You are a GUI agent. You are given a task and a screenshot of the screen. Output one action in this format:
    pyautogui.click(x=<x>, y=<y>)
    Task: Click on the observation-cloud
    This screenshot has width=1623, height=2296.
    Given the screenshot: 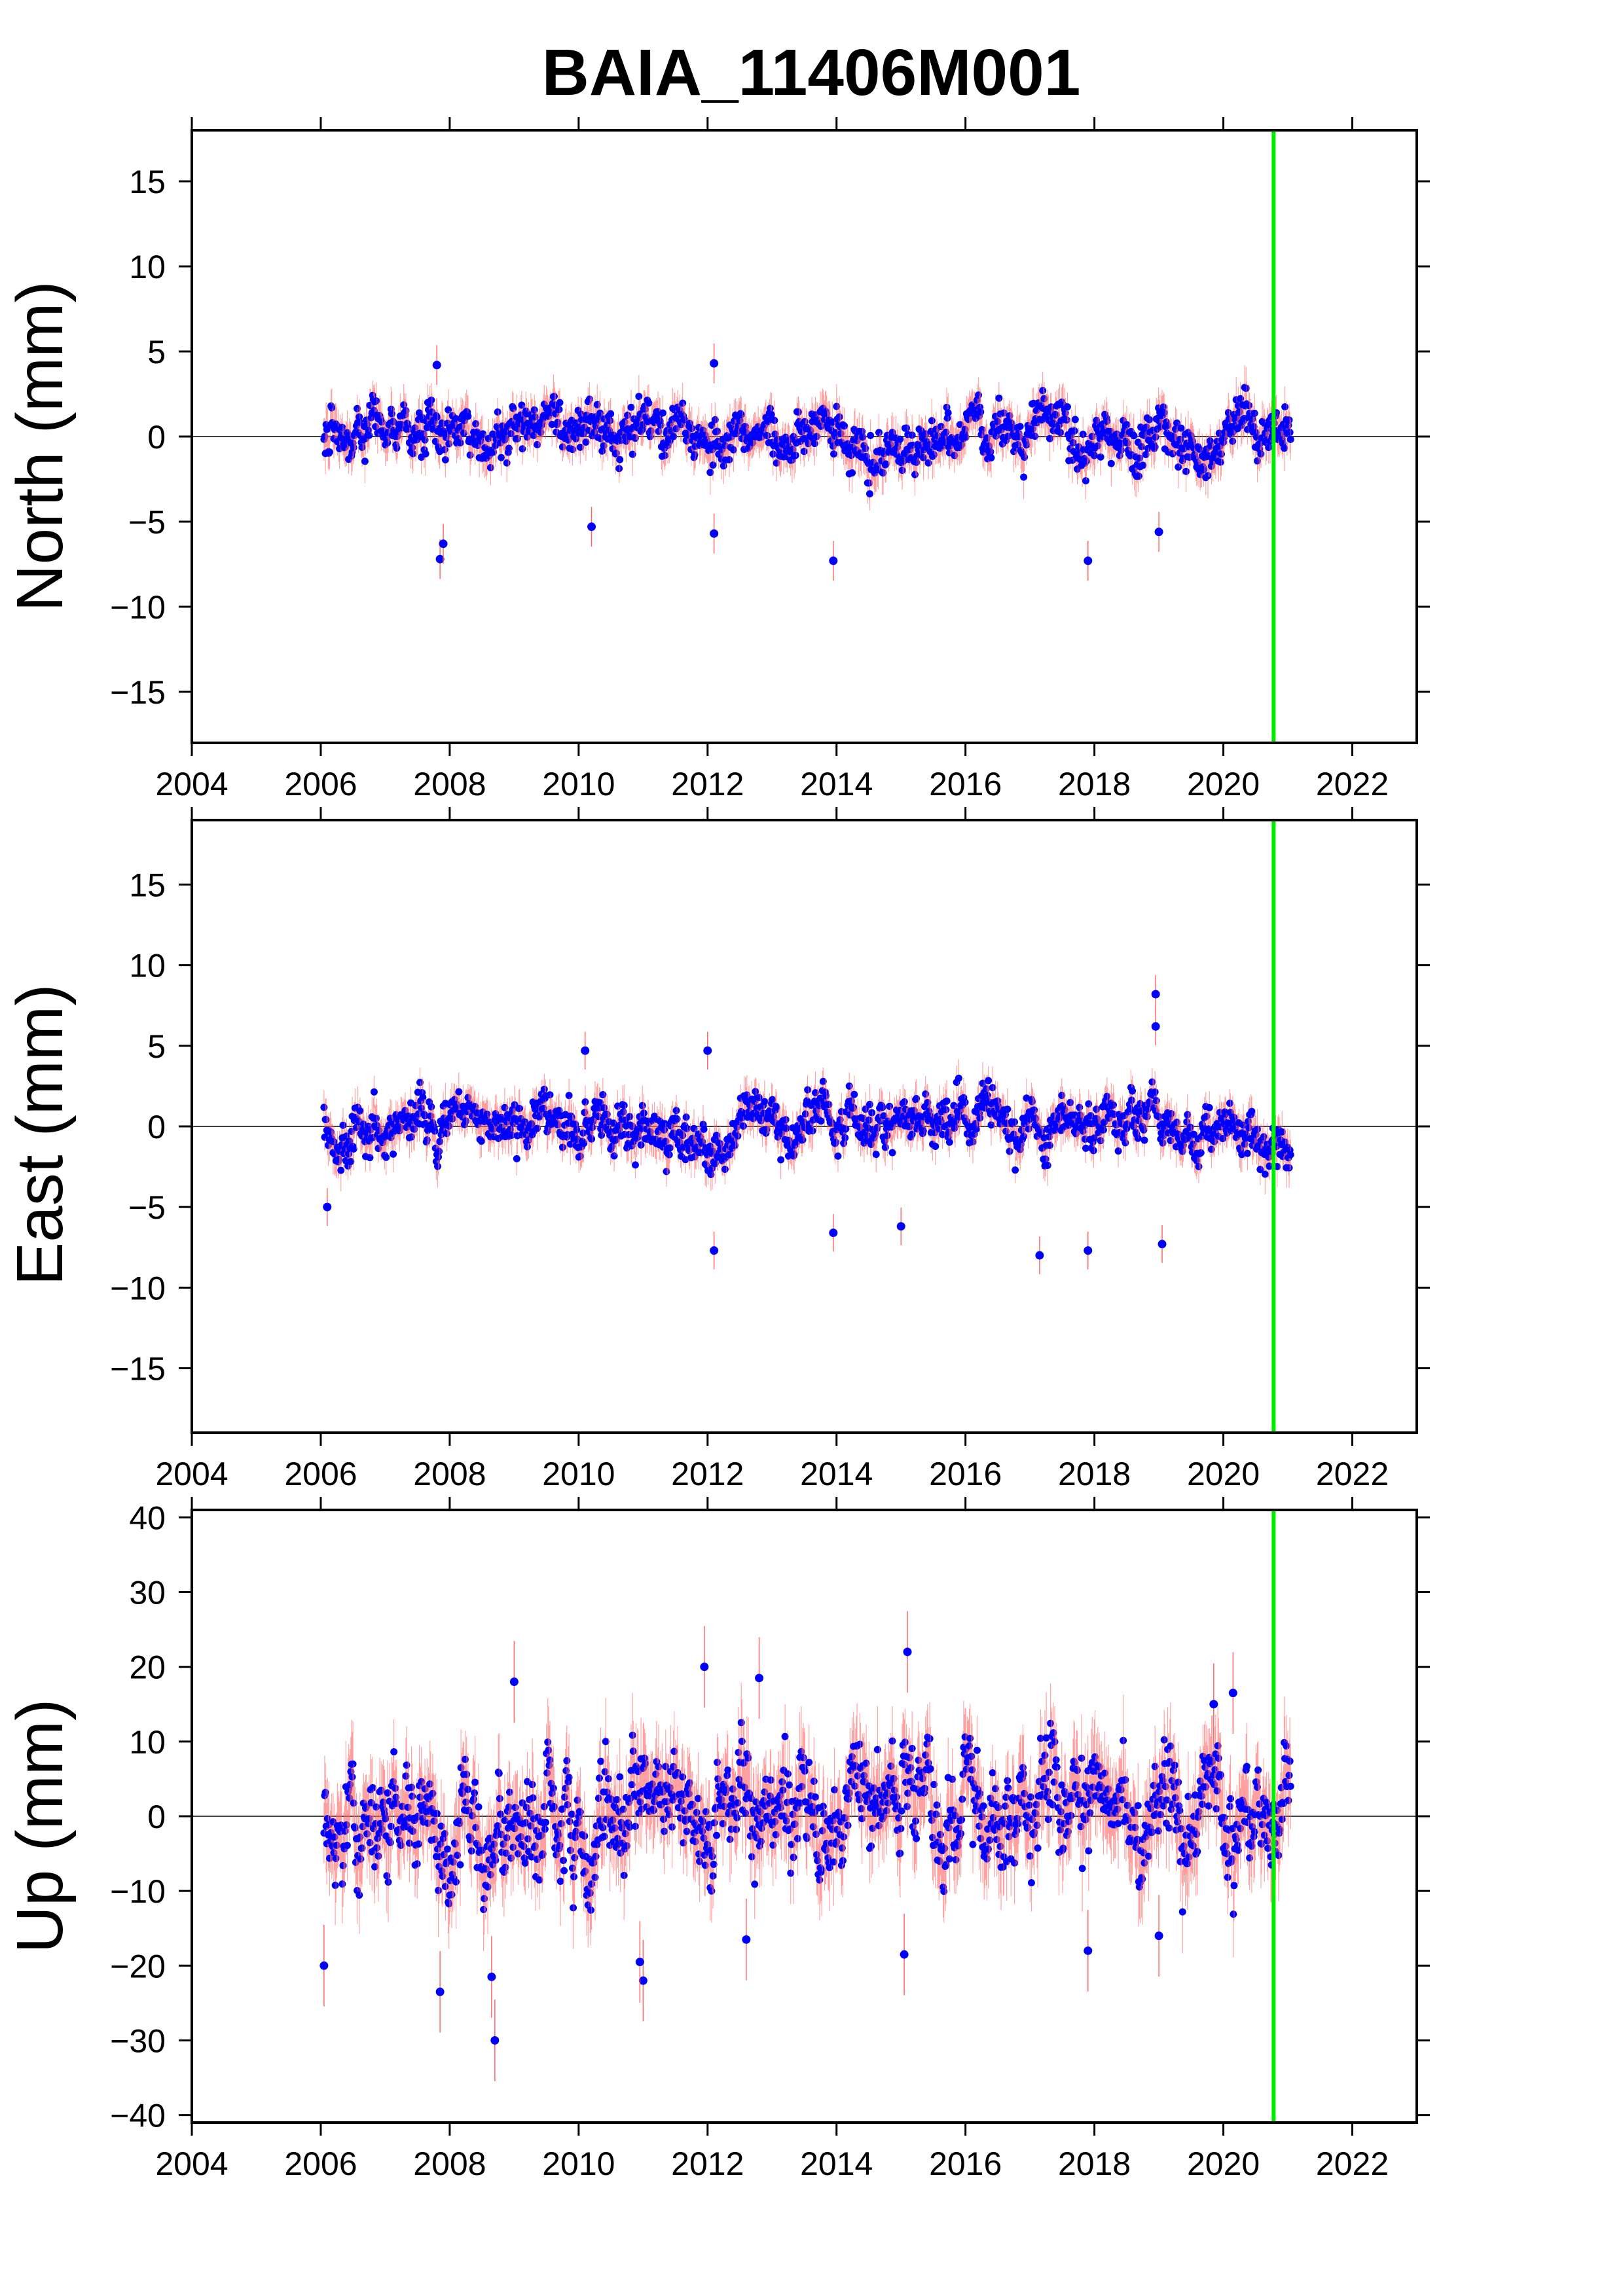 What is the action you would take?
    pyautogui.click(x=807, y=1126)
    